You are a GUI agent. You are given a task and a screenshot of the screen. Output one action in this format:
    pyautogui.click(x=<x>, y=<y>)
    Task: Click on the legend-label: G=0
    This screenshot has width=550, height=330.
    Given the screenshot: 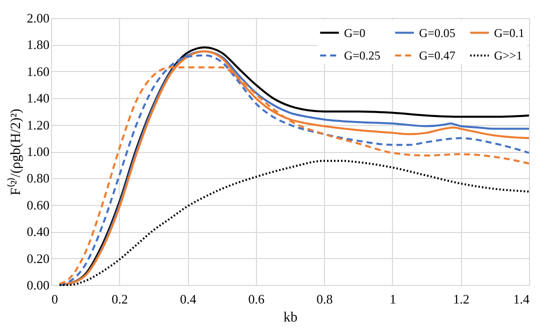 What is the action you would take?
    pyautogui.click(x=355, y=33)
    